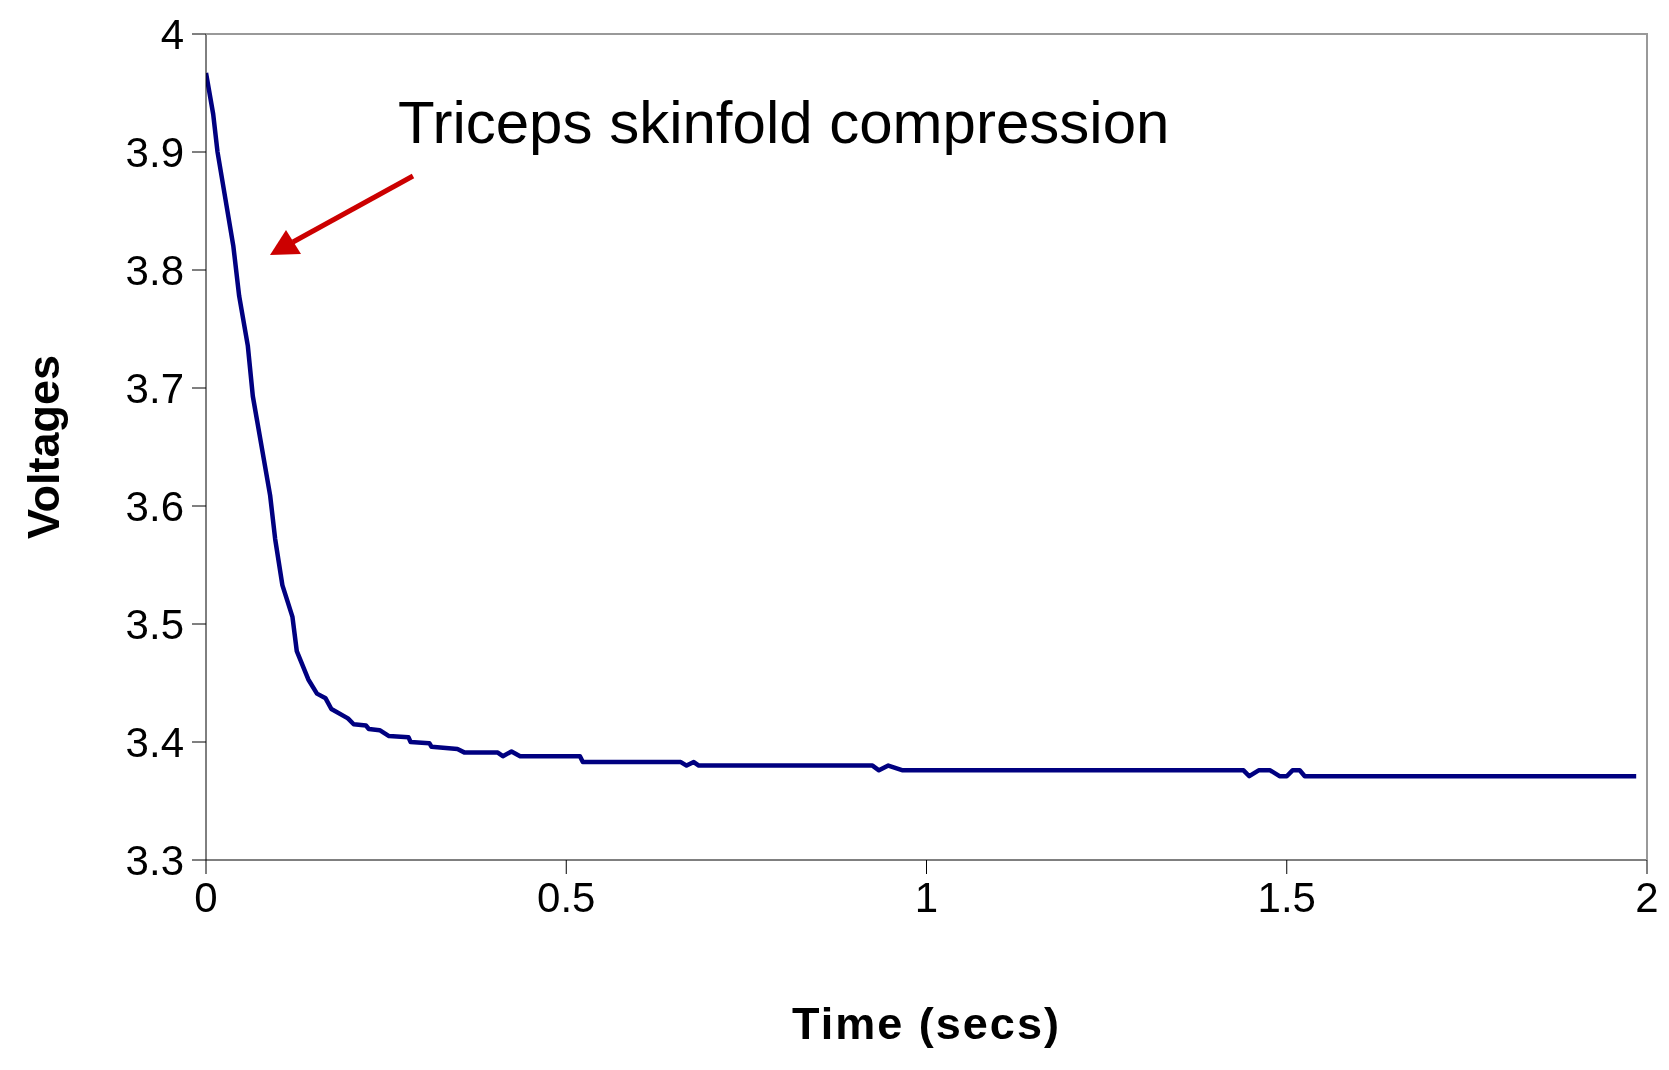 This screenshot has height=1070, width=1669. Describe the element at coordinates (1286, 897) in the screenshot. I see `x-tick-label: 1.5` at that location.